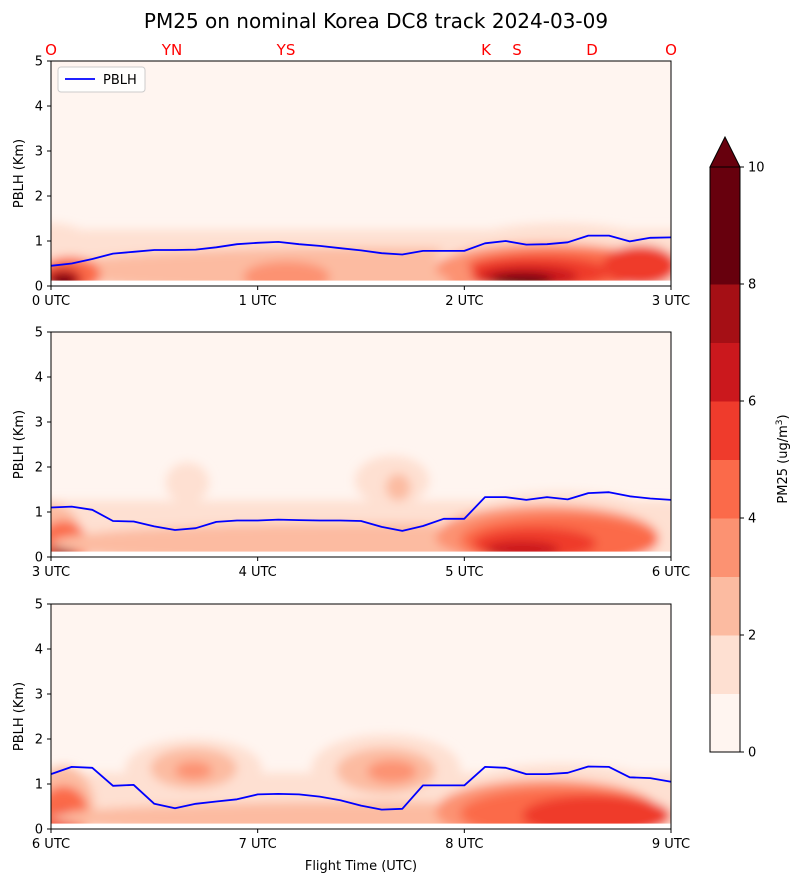  I want to click on waypoint-labels: O YN YS K S D O, so click(361, 50).